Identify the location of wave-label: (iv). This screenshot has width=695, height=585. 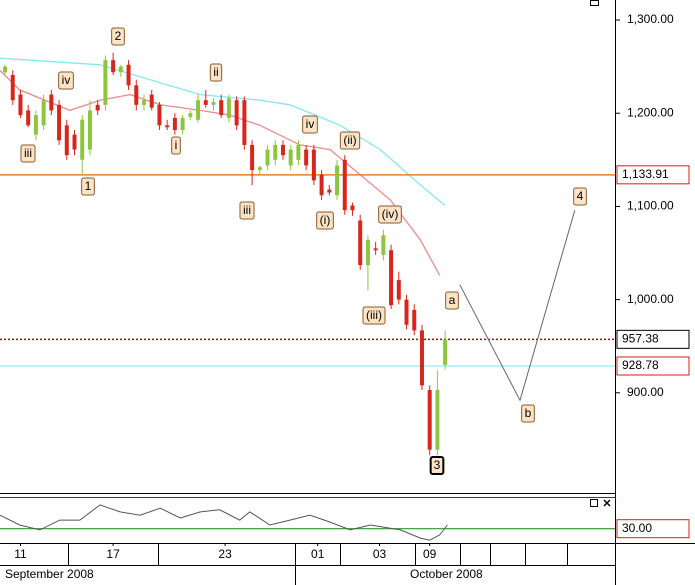
(390, 214).